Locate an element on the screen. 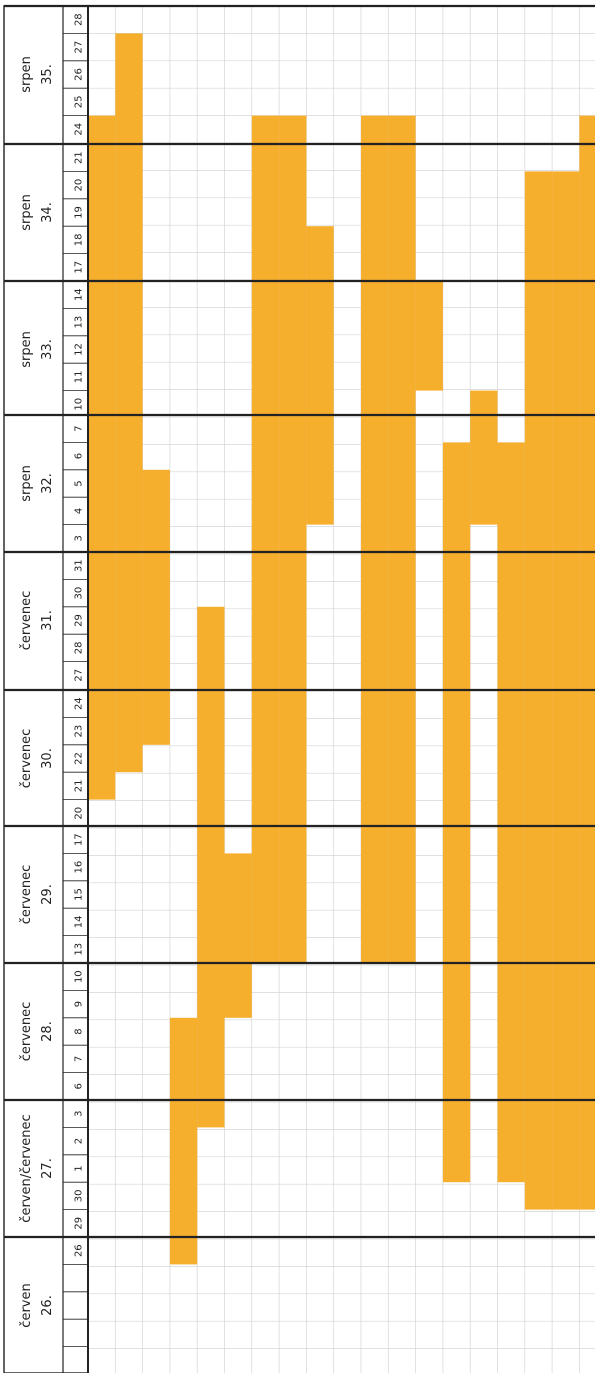 The width and height of the screenshot is (595, 1373). day-label: 25 is located at coordinates (79, 102).